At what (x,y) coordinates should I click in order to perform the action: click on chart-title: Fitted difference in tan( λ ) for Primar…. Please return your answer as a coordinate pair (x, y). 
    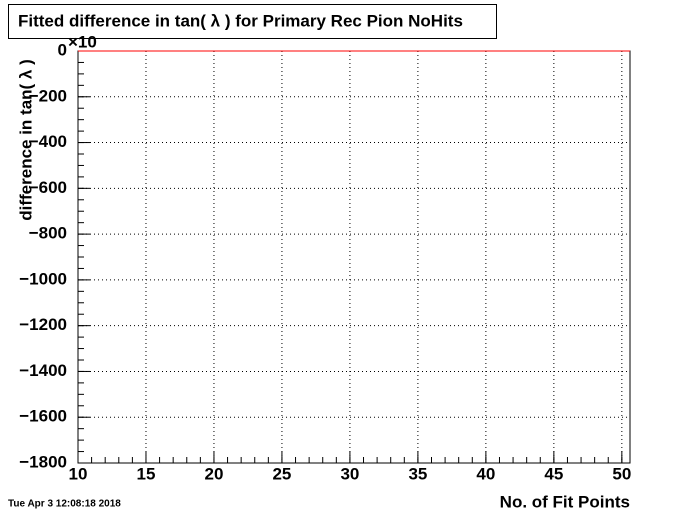
    Looking at the image, I should click on (240, 20).